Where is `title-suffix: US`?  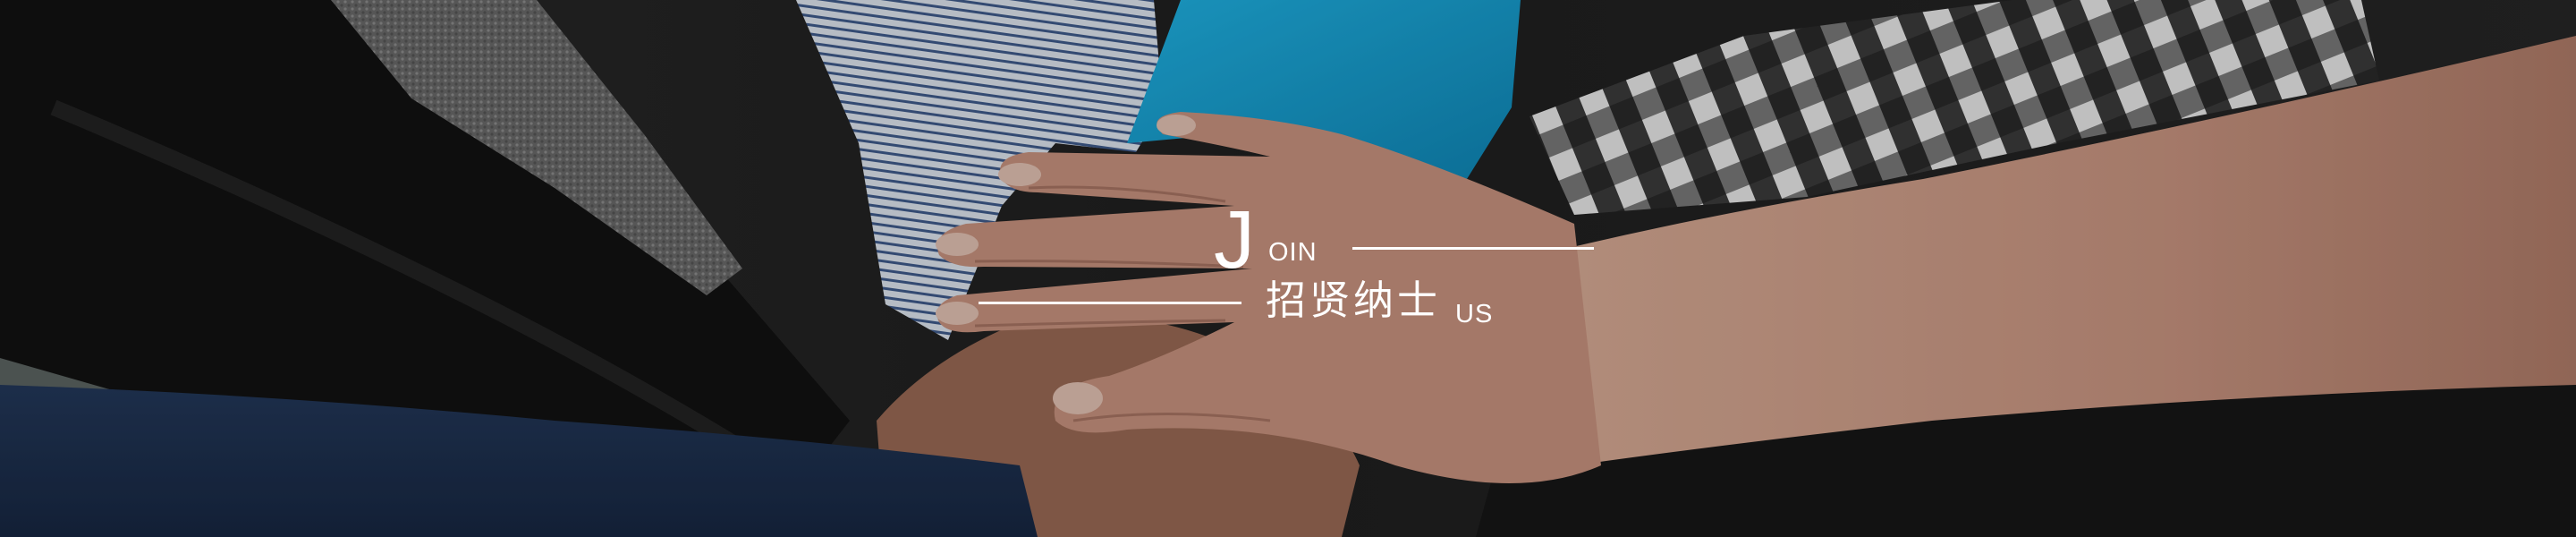 title-suffix: US is located at coordinates (1474, 314).